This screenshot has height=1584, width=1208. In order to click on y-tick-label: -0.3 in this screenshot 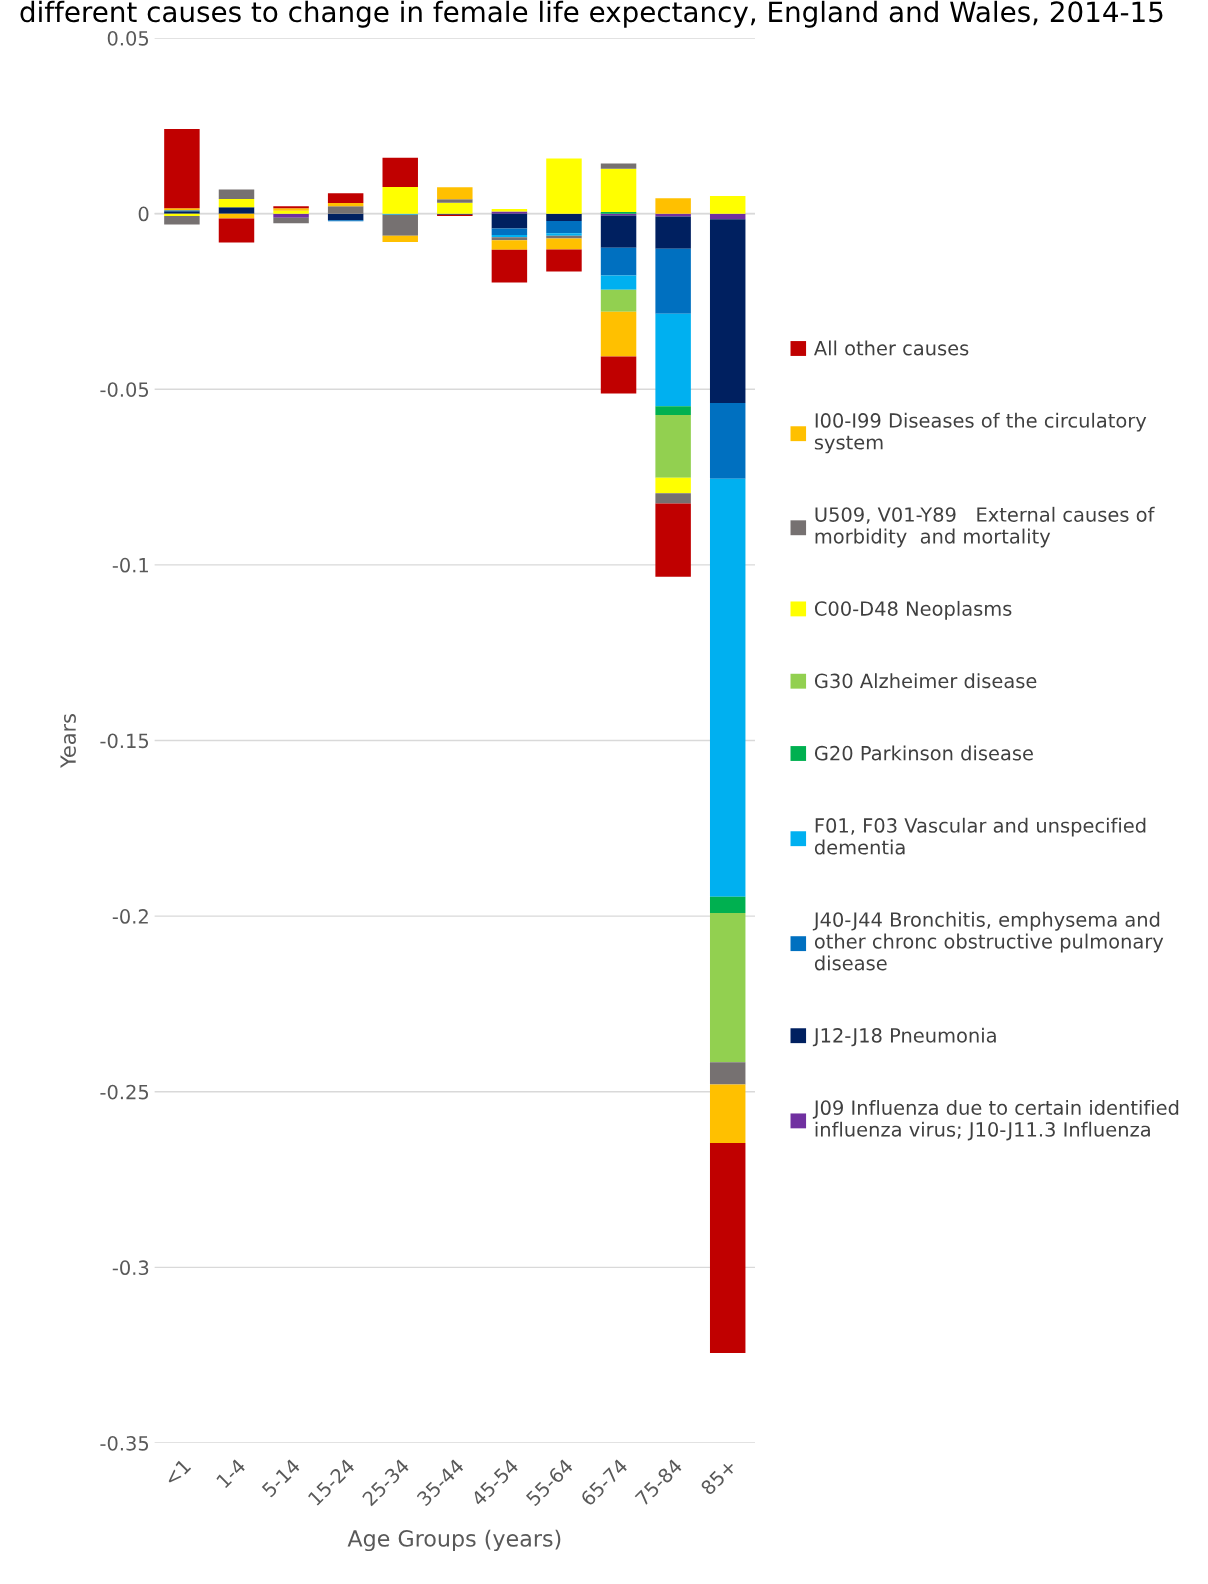, I will do `click(130, 1268)`.